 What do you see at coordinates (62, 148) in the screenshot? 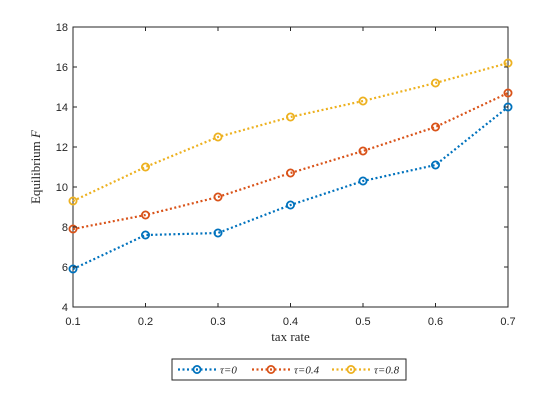
I see `y-tick-label: 12` at bounding box center [62, 148].